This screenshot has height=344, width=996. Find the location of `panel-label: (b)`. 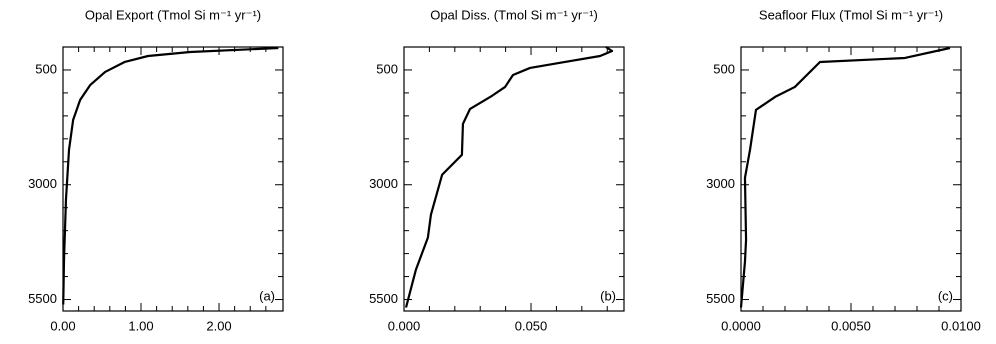

panel-label: (b) is located at coordinates (608, 295).